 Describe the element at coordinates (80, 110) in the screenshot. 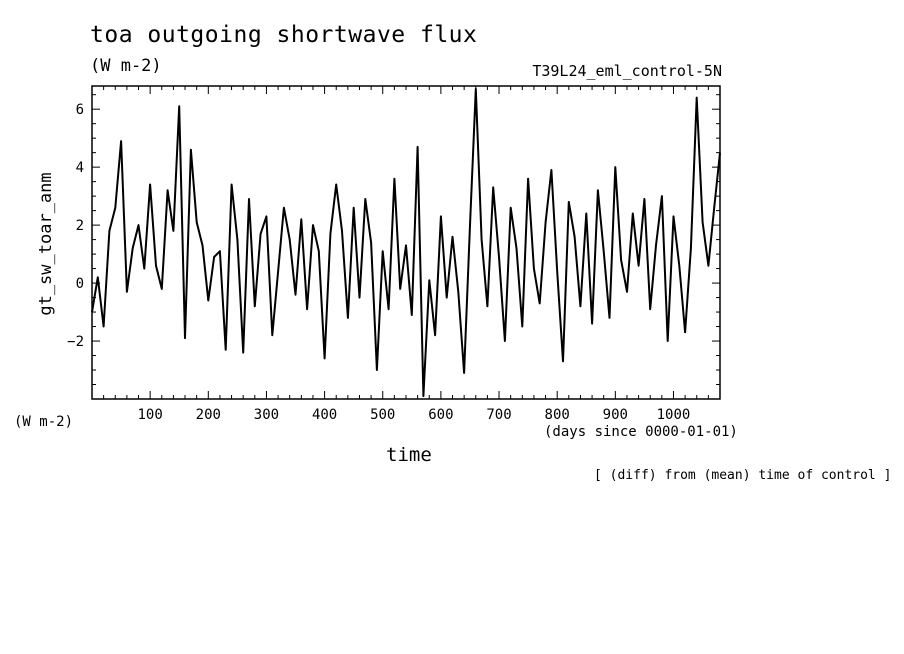

I see `y-tick-label: 6` at that location.